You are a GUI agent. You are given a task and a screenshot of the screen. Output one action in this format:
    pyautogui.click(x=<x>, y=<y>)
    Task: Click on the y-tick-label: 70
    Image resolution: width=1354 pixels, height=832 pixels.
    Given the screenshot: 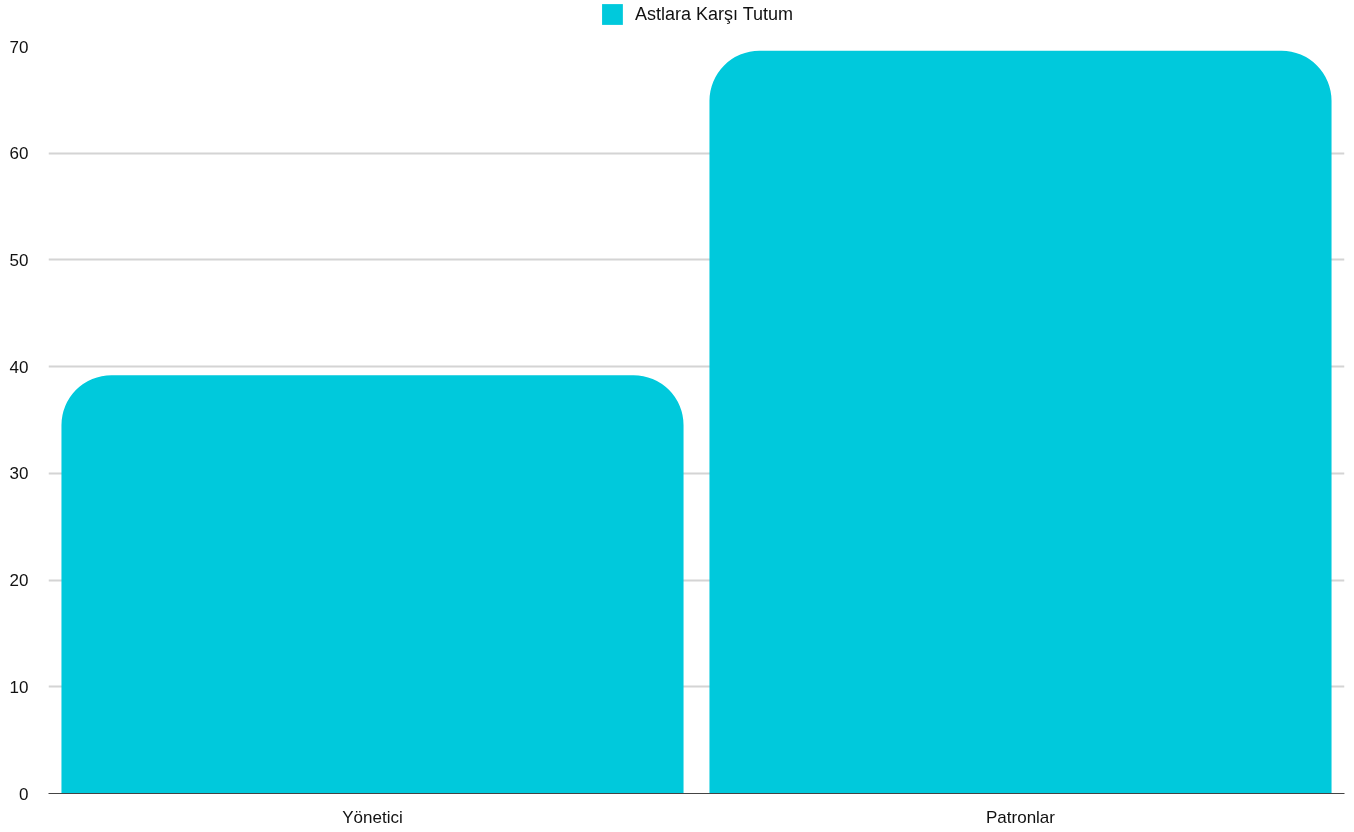 What is the action you would take?
    pyautogui.click(x=19, y=47)
    